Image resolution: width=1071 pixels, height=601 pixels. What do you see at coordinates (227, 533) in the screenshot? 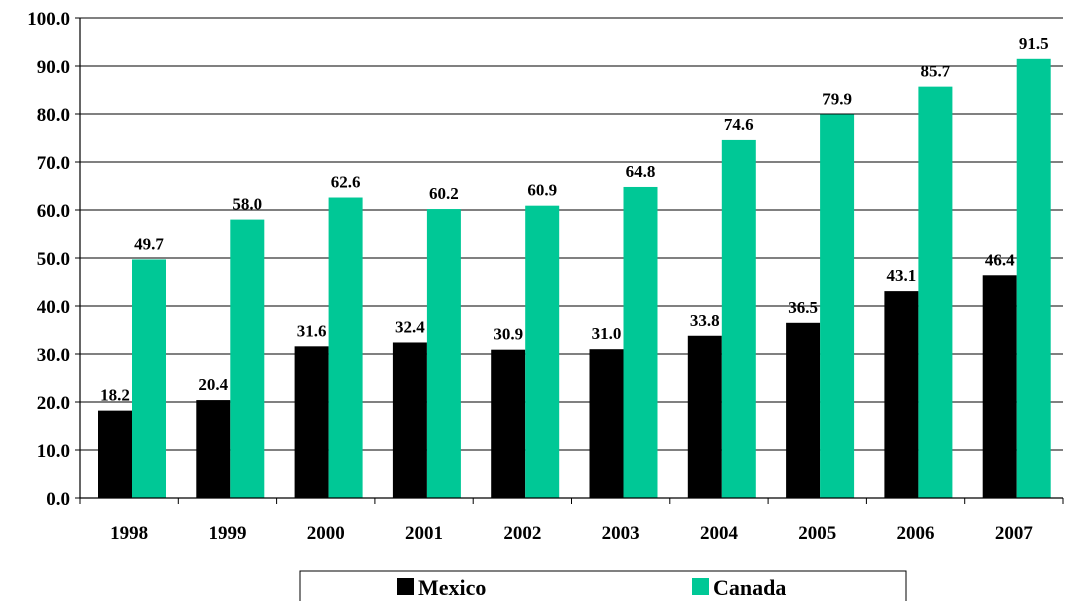
I see `x-tick-label: 1999` at bounding box center [227, 533].